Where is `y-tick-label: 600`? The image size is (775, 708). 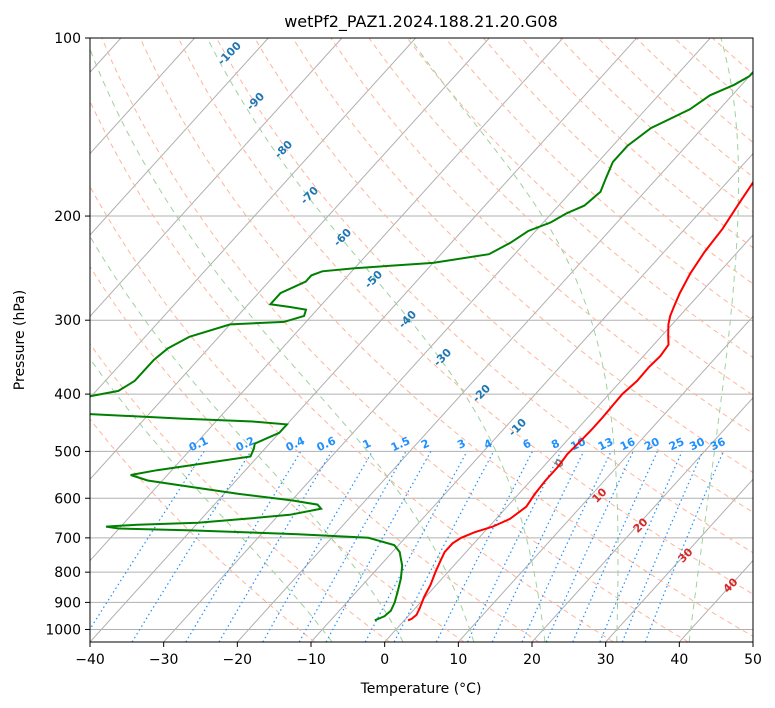 y-tick-label: 600 is located at coordinates (67, 499).